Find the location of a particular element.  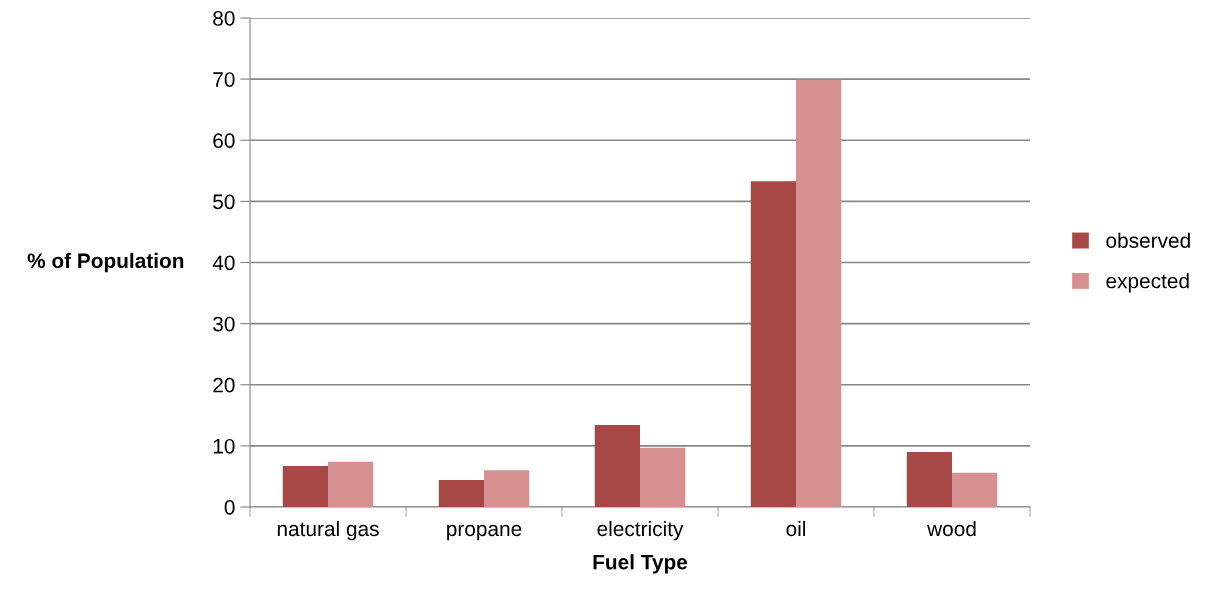

y-tick-label: 10 is located at coordinates (224, 446).